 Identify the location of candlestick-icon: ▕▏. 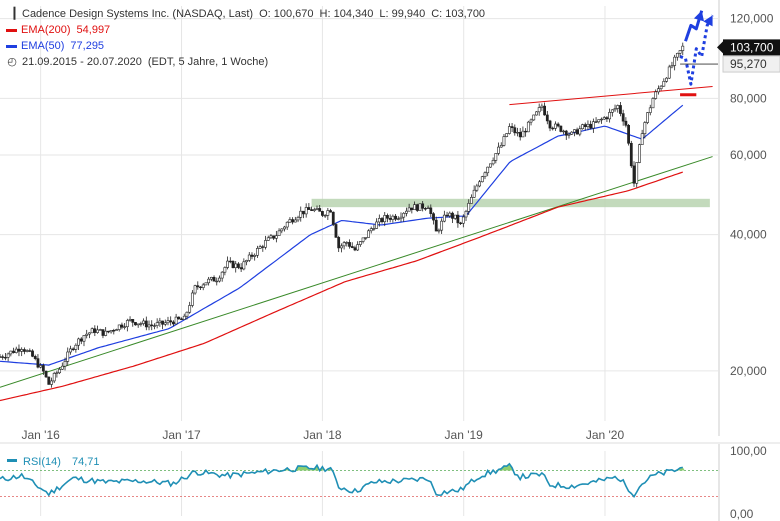
(14, 14).